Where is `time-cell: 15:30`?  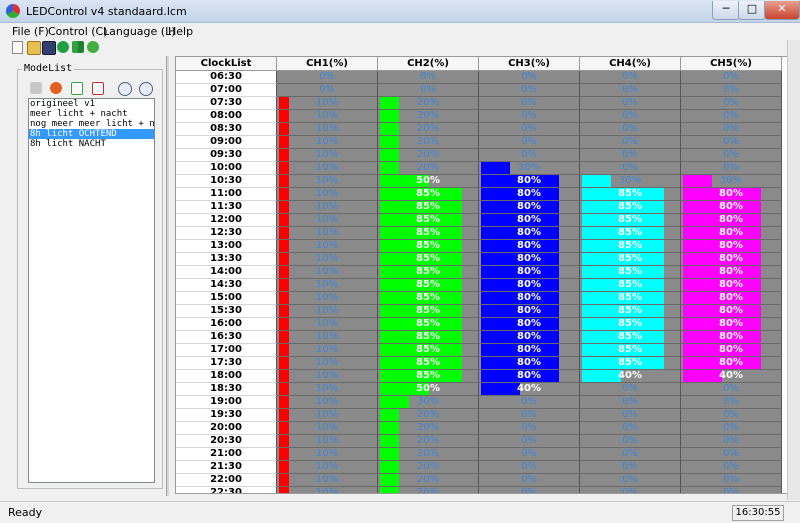
time-cell: 15:30 is located at coordinates (226, 311).